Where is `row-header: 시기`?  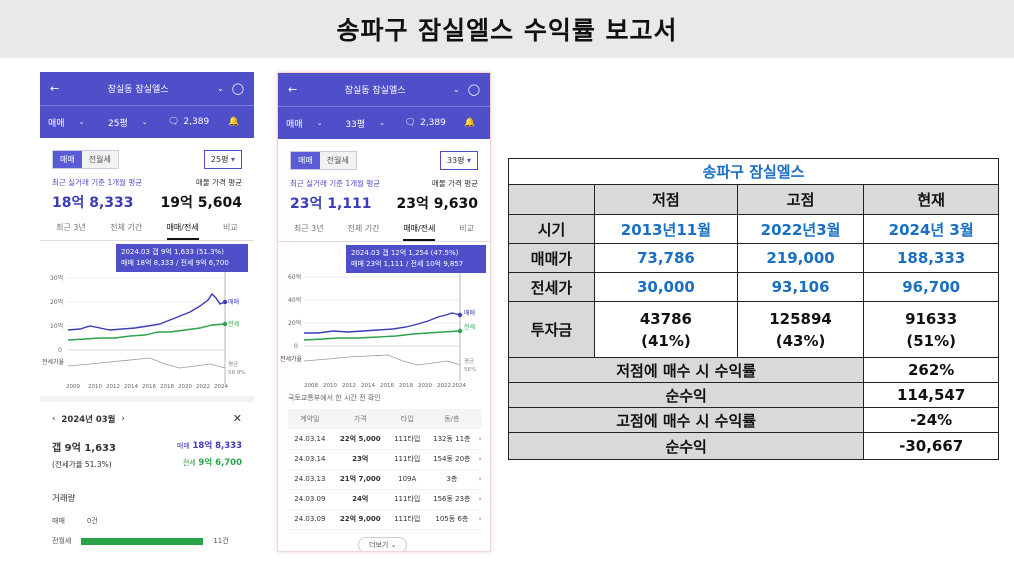
row-header: 시기 is located at coordinates (551, 229).